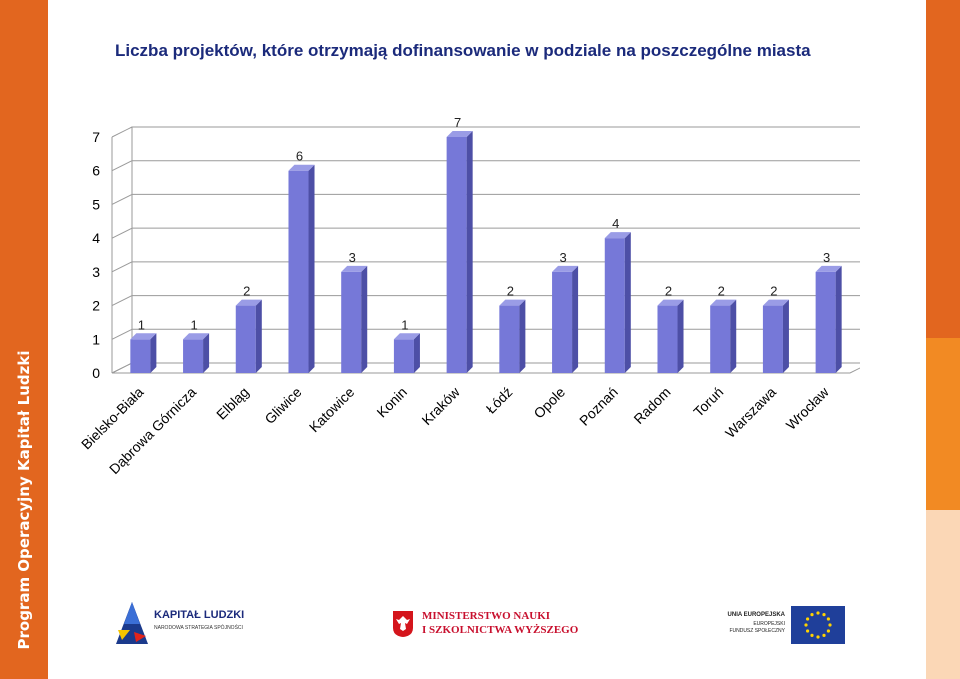 This screenshot has width=960, height=679. What do you see at coordinates (943, 594) in the screenshot?
I see `right-band-segment-light` at bounding box center [943, 594].